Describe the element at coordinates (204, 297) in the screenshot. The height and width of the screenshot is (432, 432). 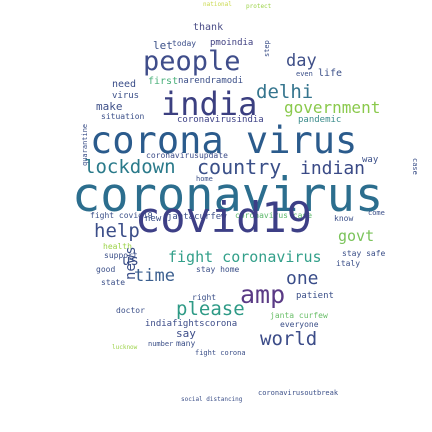
I see `word-right: right` at that location.